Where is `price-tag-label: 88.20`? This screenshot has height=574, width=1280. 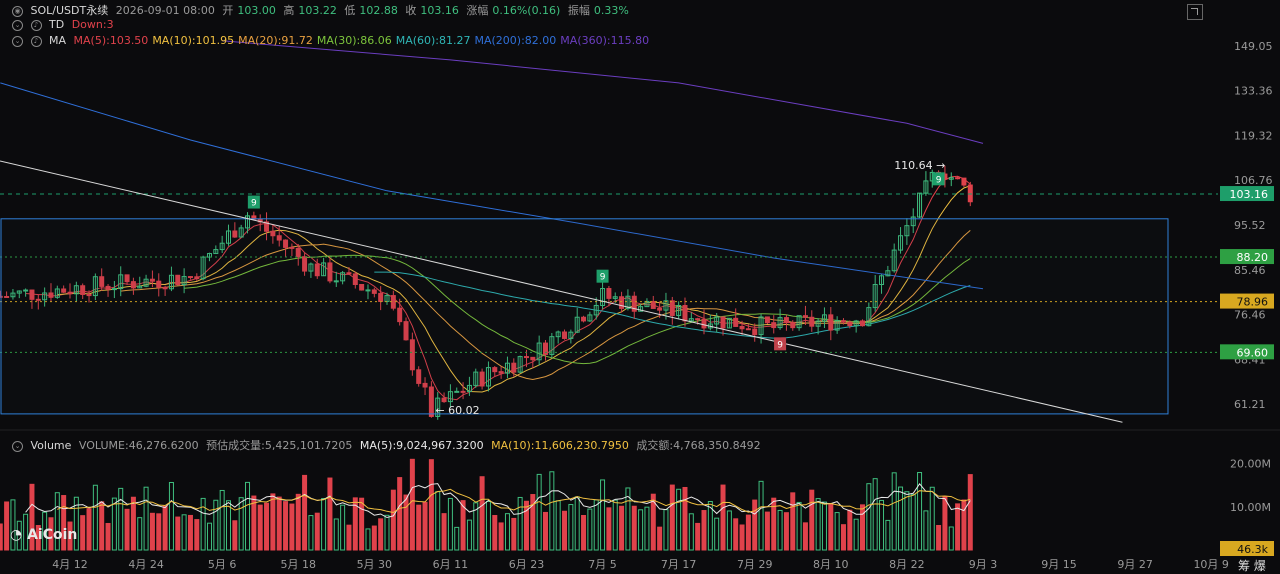
price-tag-label: 88.20 is located at coordinates (1253, 257).